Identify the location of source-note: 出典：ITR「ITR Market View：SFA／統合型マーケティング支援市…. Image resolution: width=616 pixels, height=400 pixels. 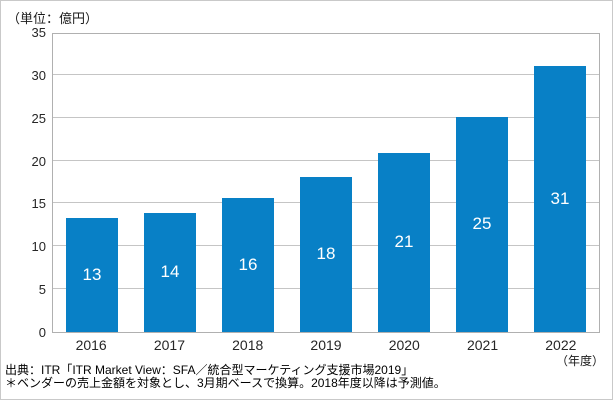
(225, 377).